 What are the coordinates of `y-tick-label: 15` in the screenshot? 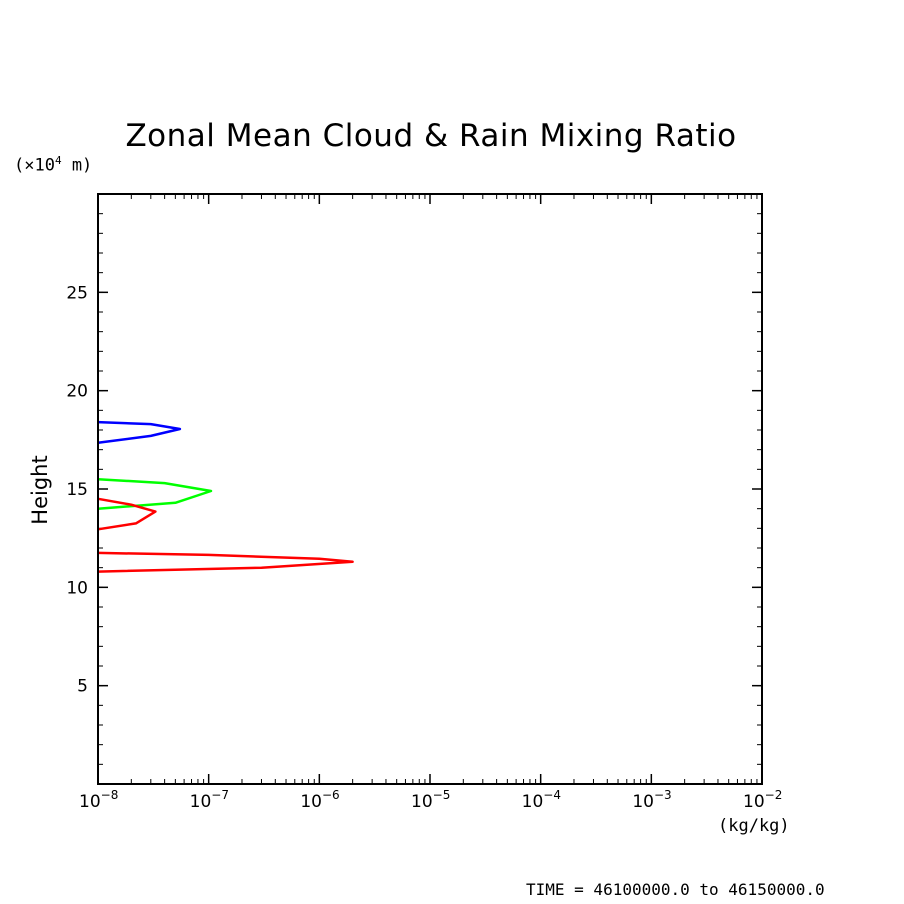 It's located at (77, 490).